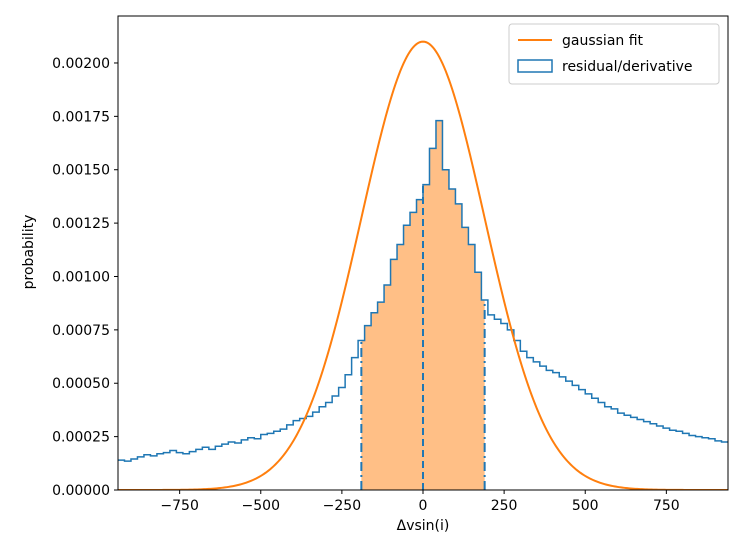  Describe the element at coordinates (81, 224) in the screenshot. I see `y-tick-label: 0.00125` at that location.